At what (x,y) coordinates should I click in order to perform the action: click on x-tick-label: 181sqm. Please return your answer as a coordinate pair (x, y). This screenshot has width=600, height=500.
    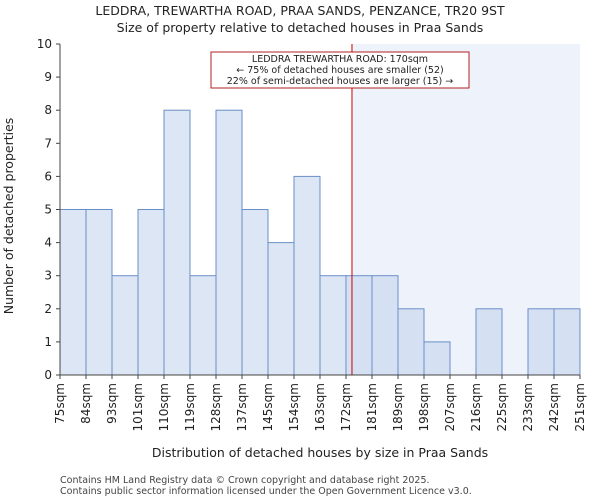
    Looking at the image, I should click on (372, 407).